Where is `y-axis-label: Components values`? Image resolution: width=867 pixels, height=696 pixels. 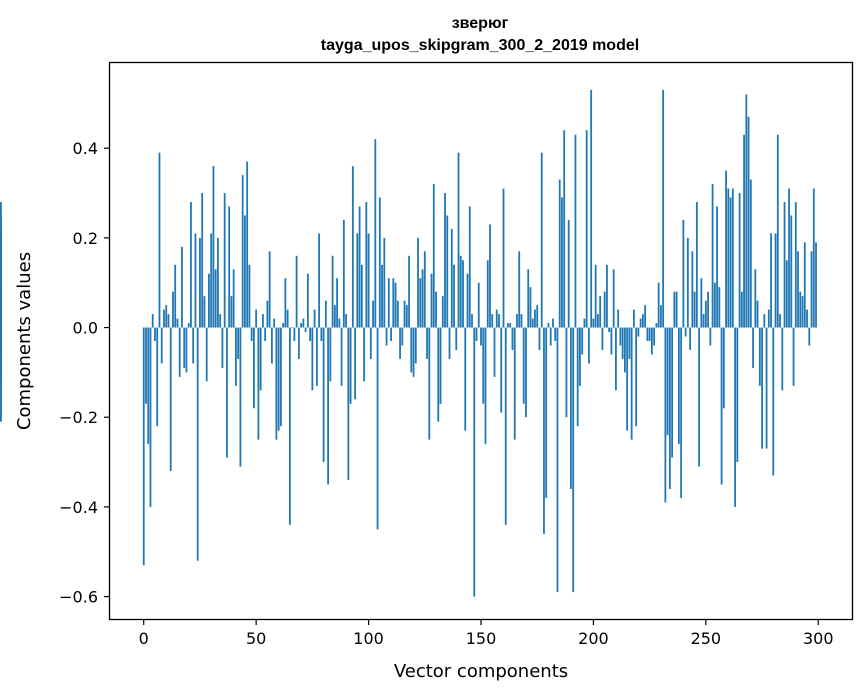 y-axis-label: Components values is located at coordinates (24, 341).